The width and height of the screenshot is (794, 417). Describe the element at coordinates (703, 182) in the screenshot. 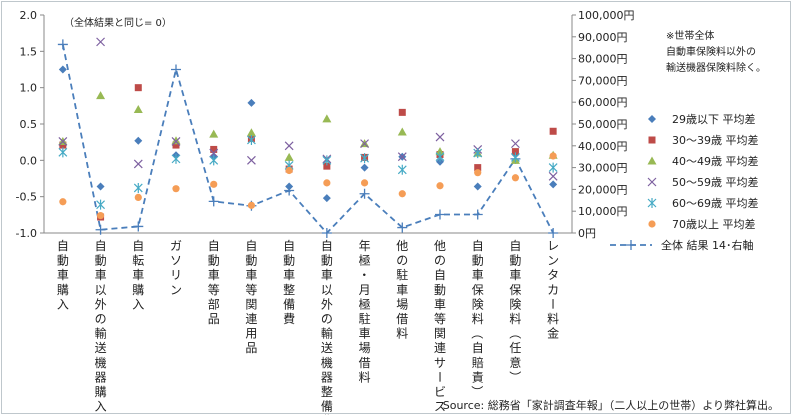

I see `legend-item: 50～59歳 平均差` at that location.